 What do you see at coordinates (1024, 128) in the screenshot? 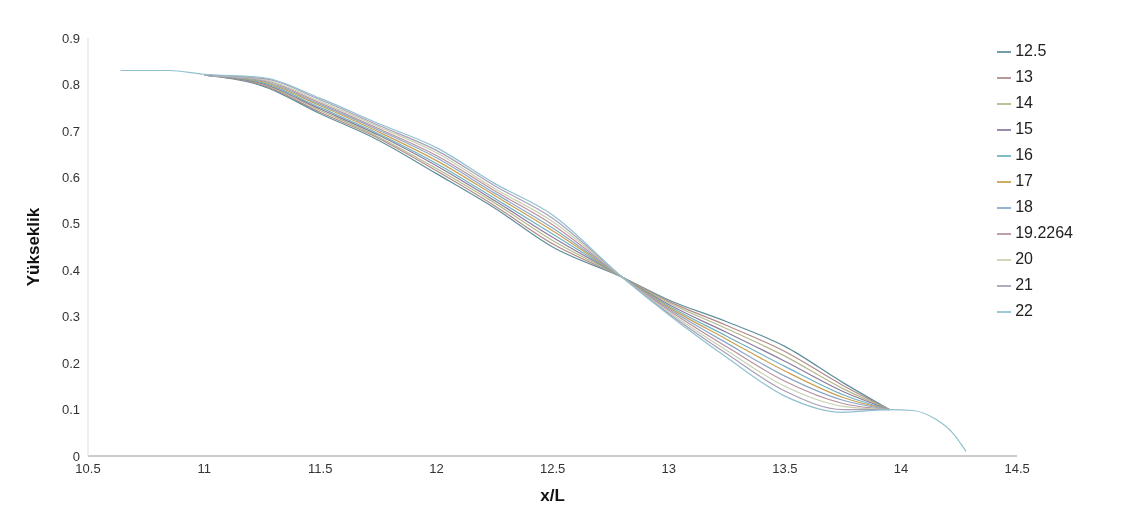
I see `legend-label: 15` at bounding box center [1024, 128].